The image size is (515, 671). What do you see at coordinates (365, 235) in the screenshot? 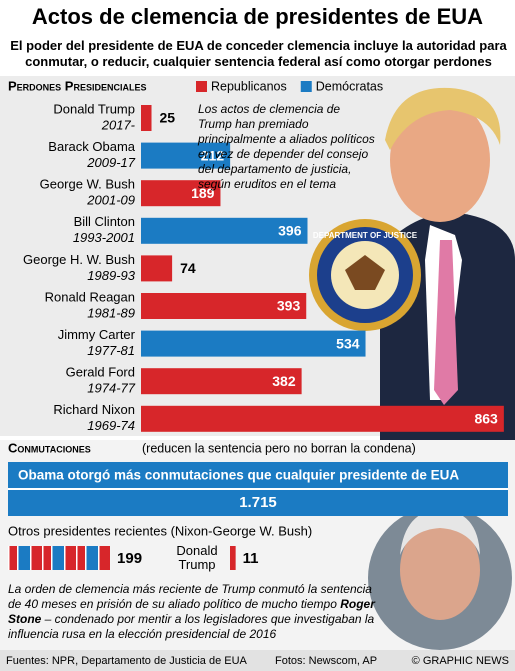
I see `seal-text: DEPARTMENT OF JUSTICE` at bounding box center [365, 235].